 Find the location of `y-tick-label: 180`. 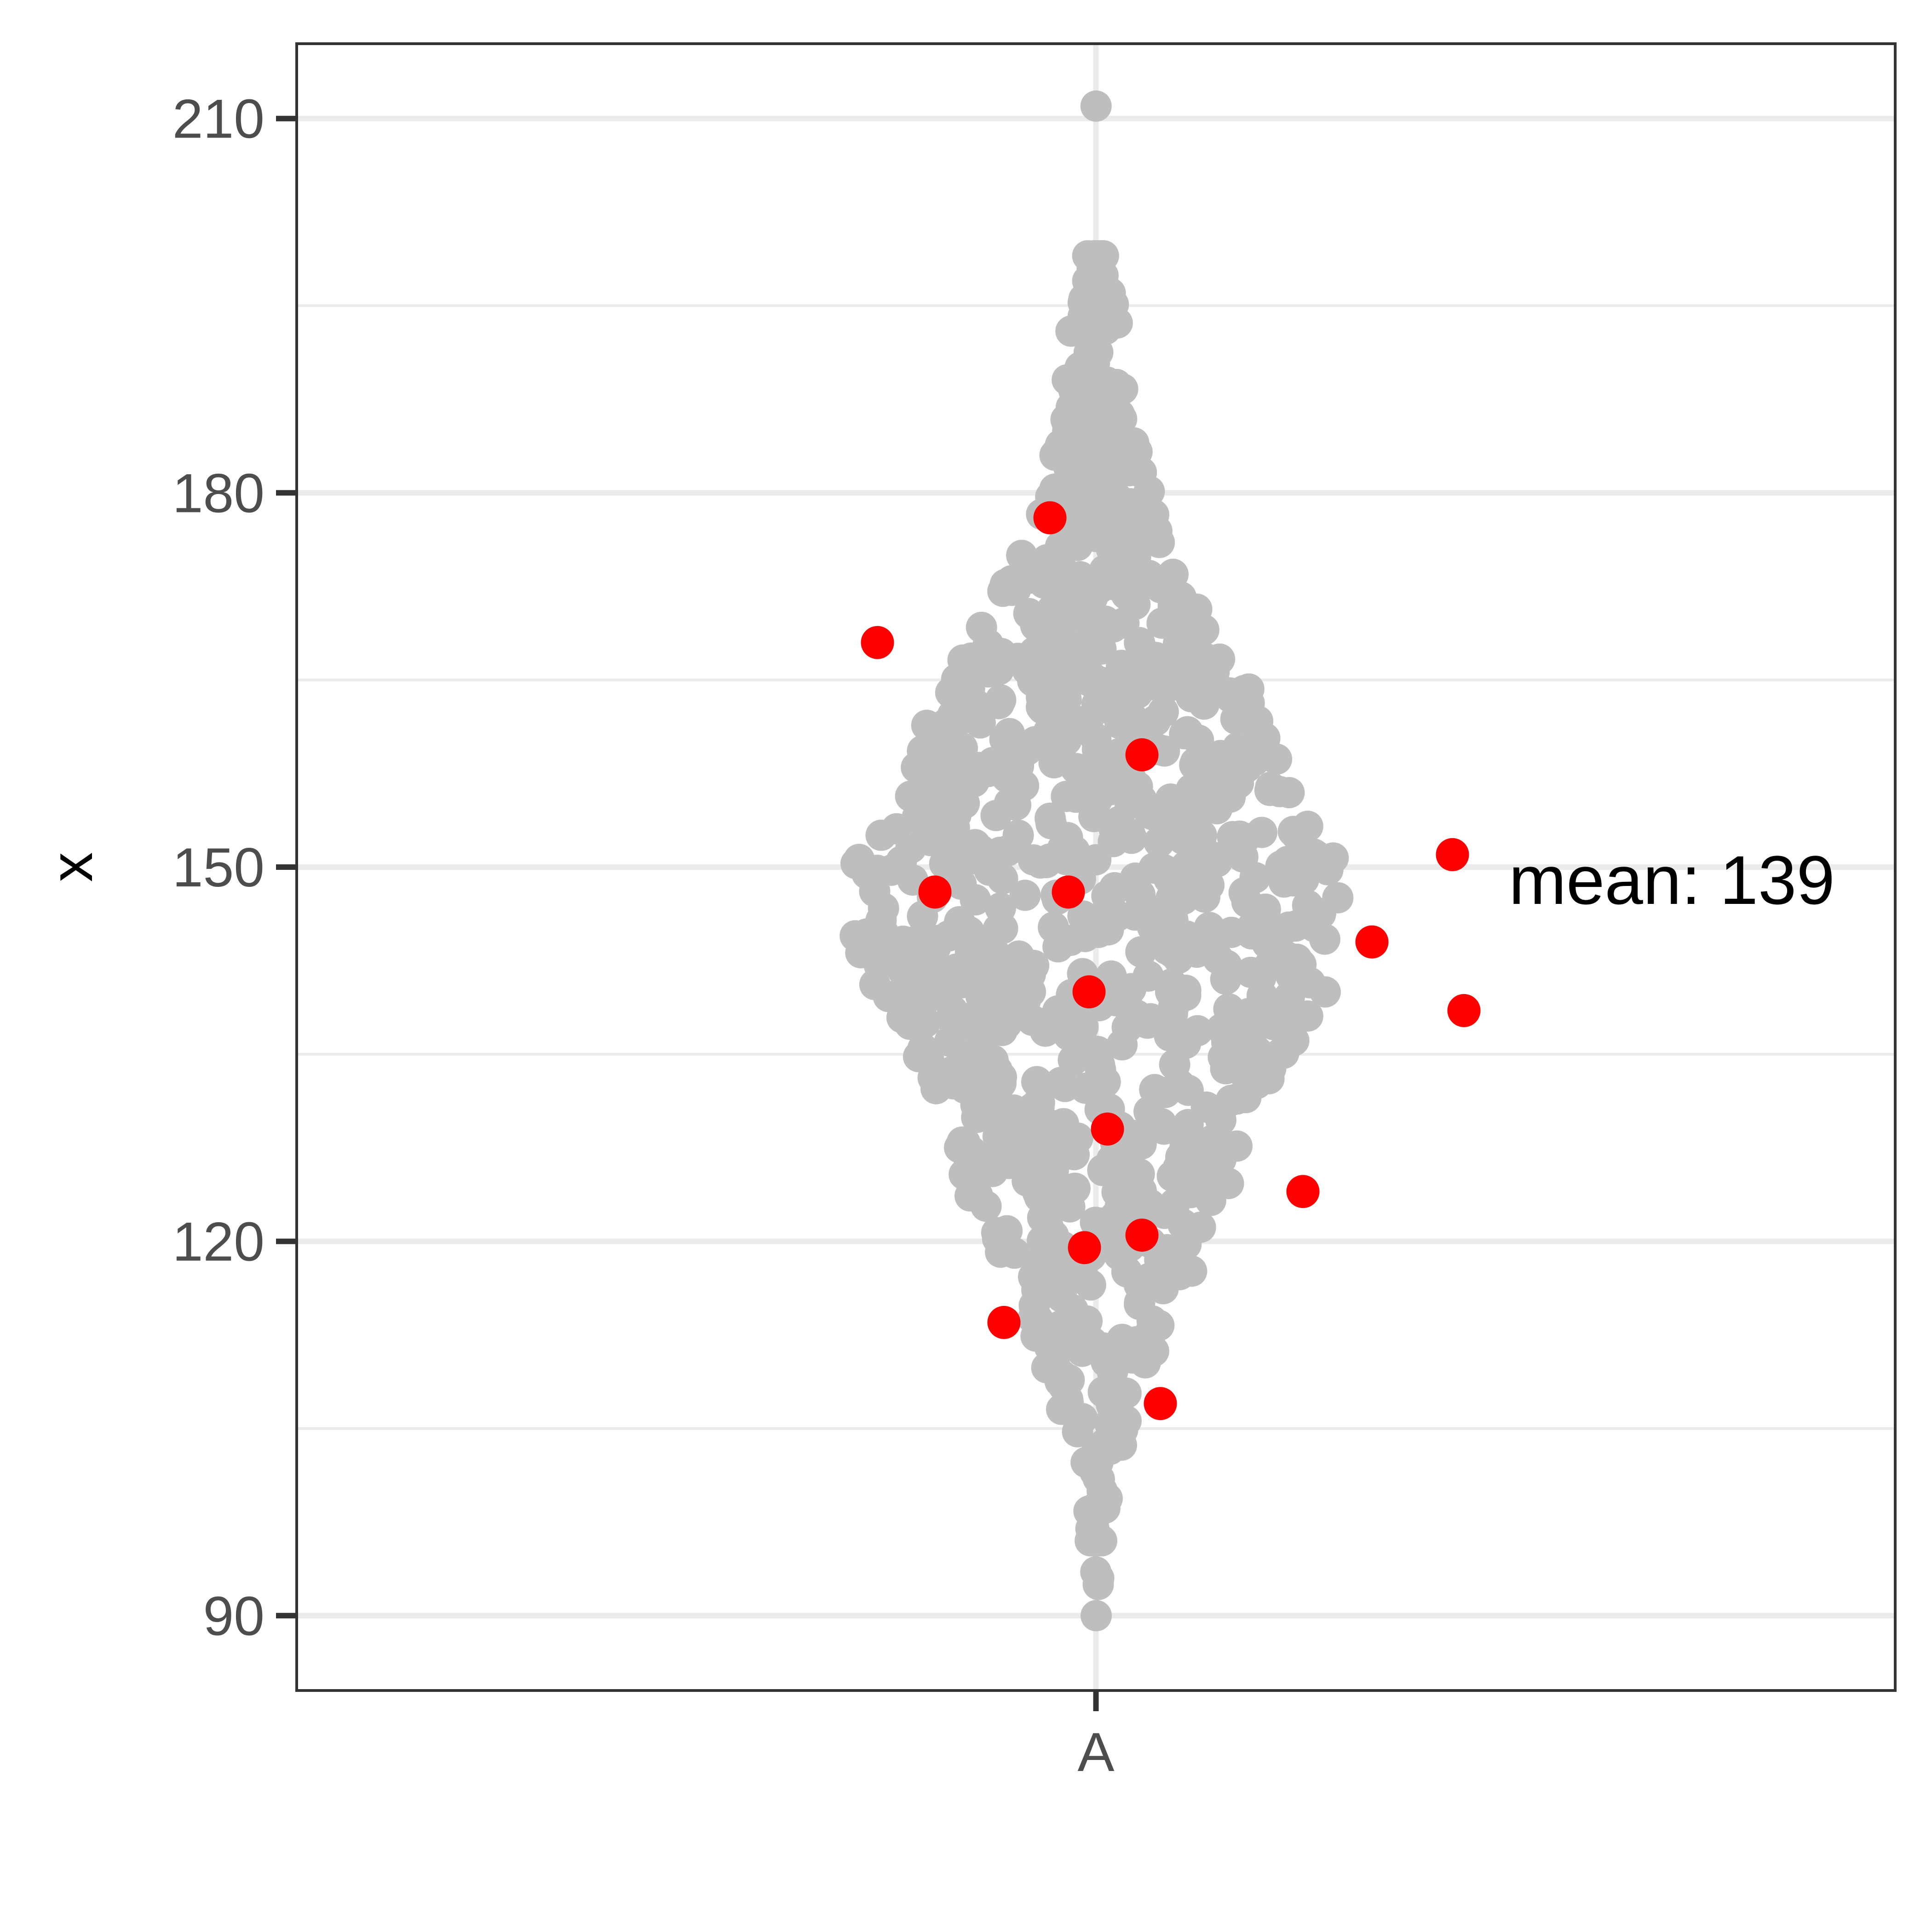

y-tick-label: 180 is located at coordinates (218, 493).